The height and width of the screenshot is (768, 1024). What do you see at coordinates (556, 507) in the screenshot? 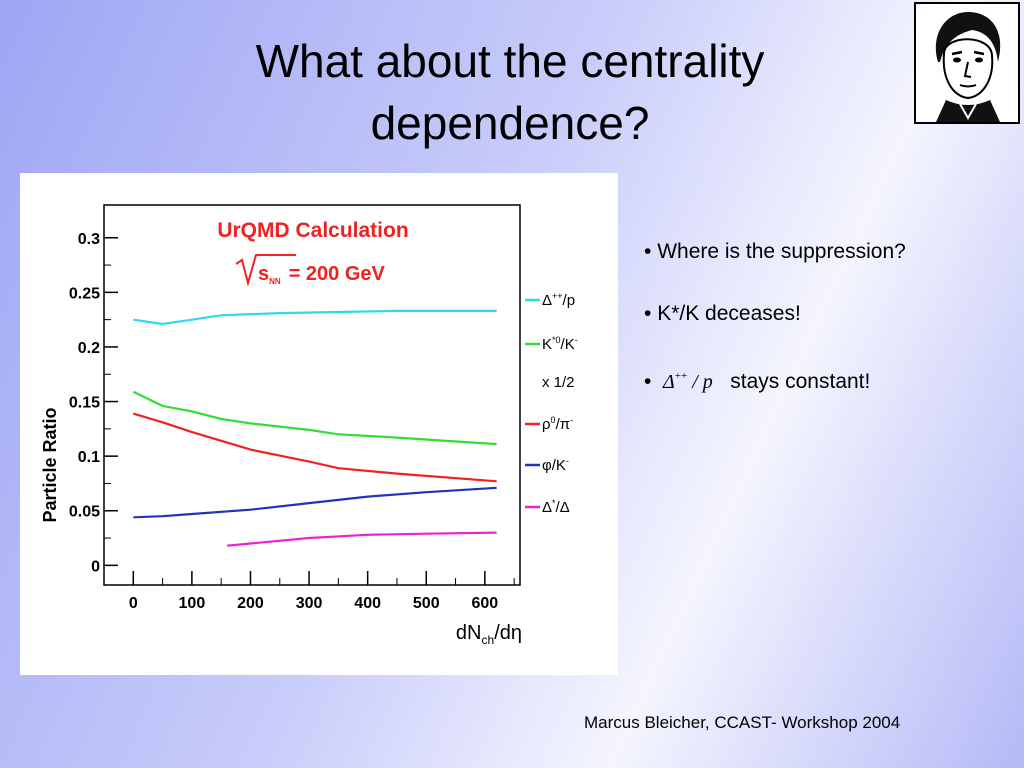
I see `legend-label: Δ*/Δ` at bounding box center [556, 507].